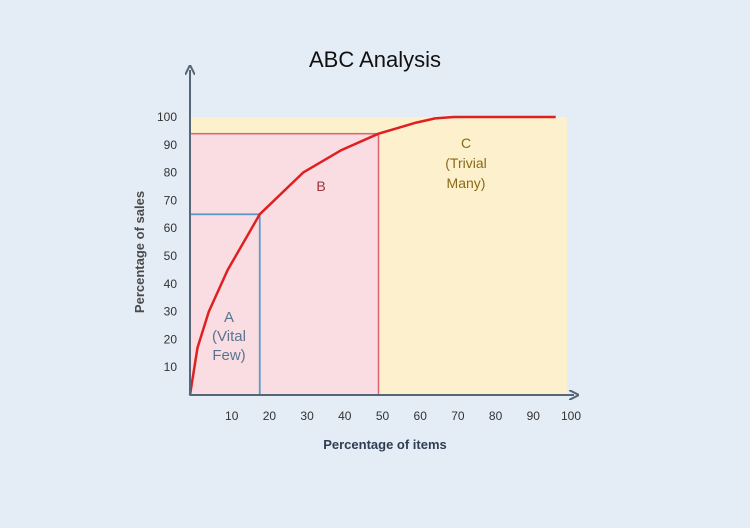 The width and height of the screenshot is (750, 528). What do you see at coordinates (171, 339) in the screenshot?
I see `y-tick-label: 20` at bounding box center [171, 339].